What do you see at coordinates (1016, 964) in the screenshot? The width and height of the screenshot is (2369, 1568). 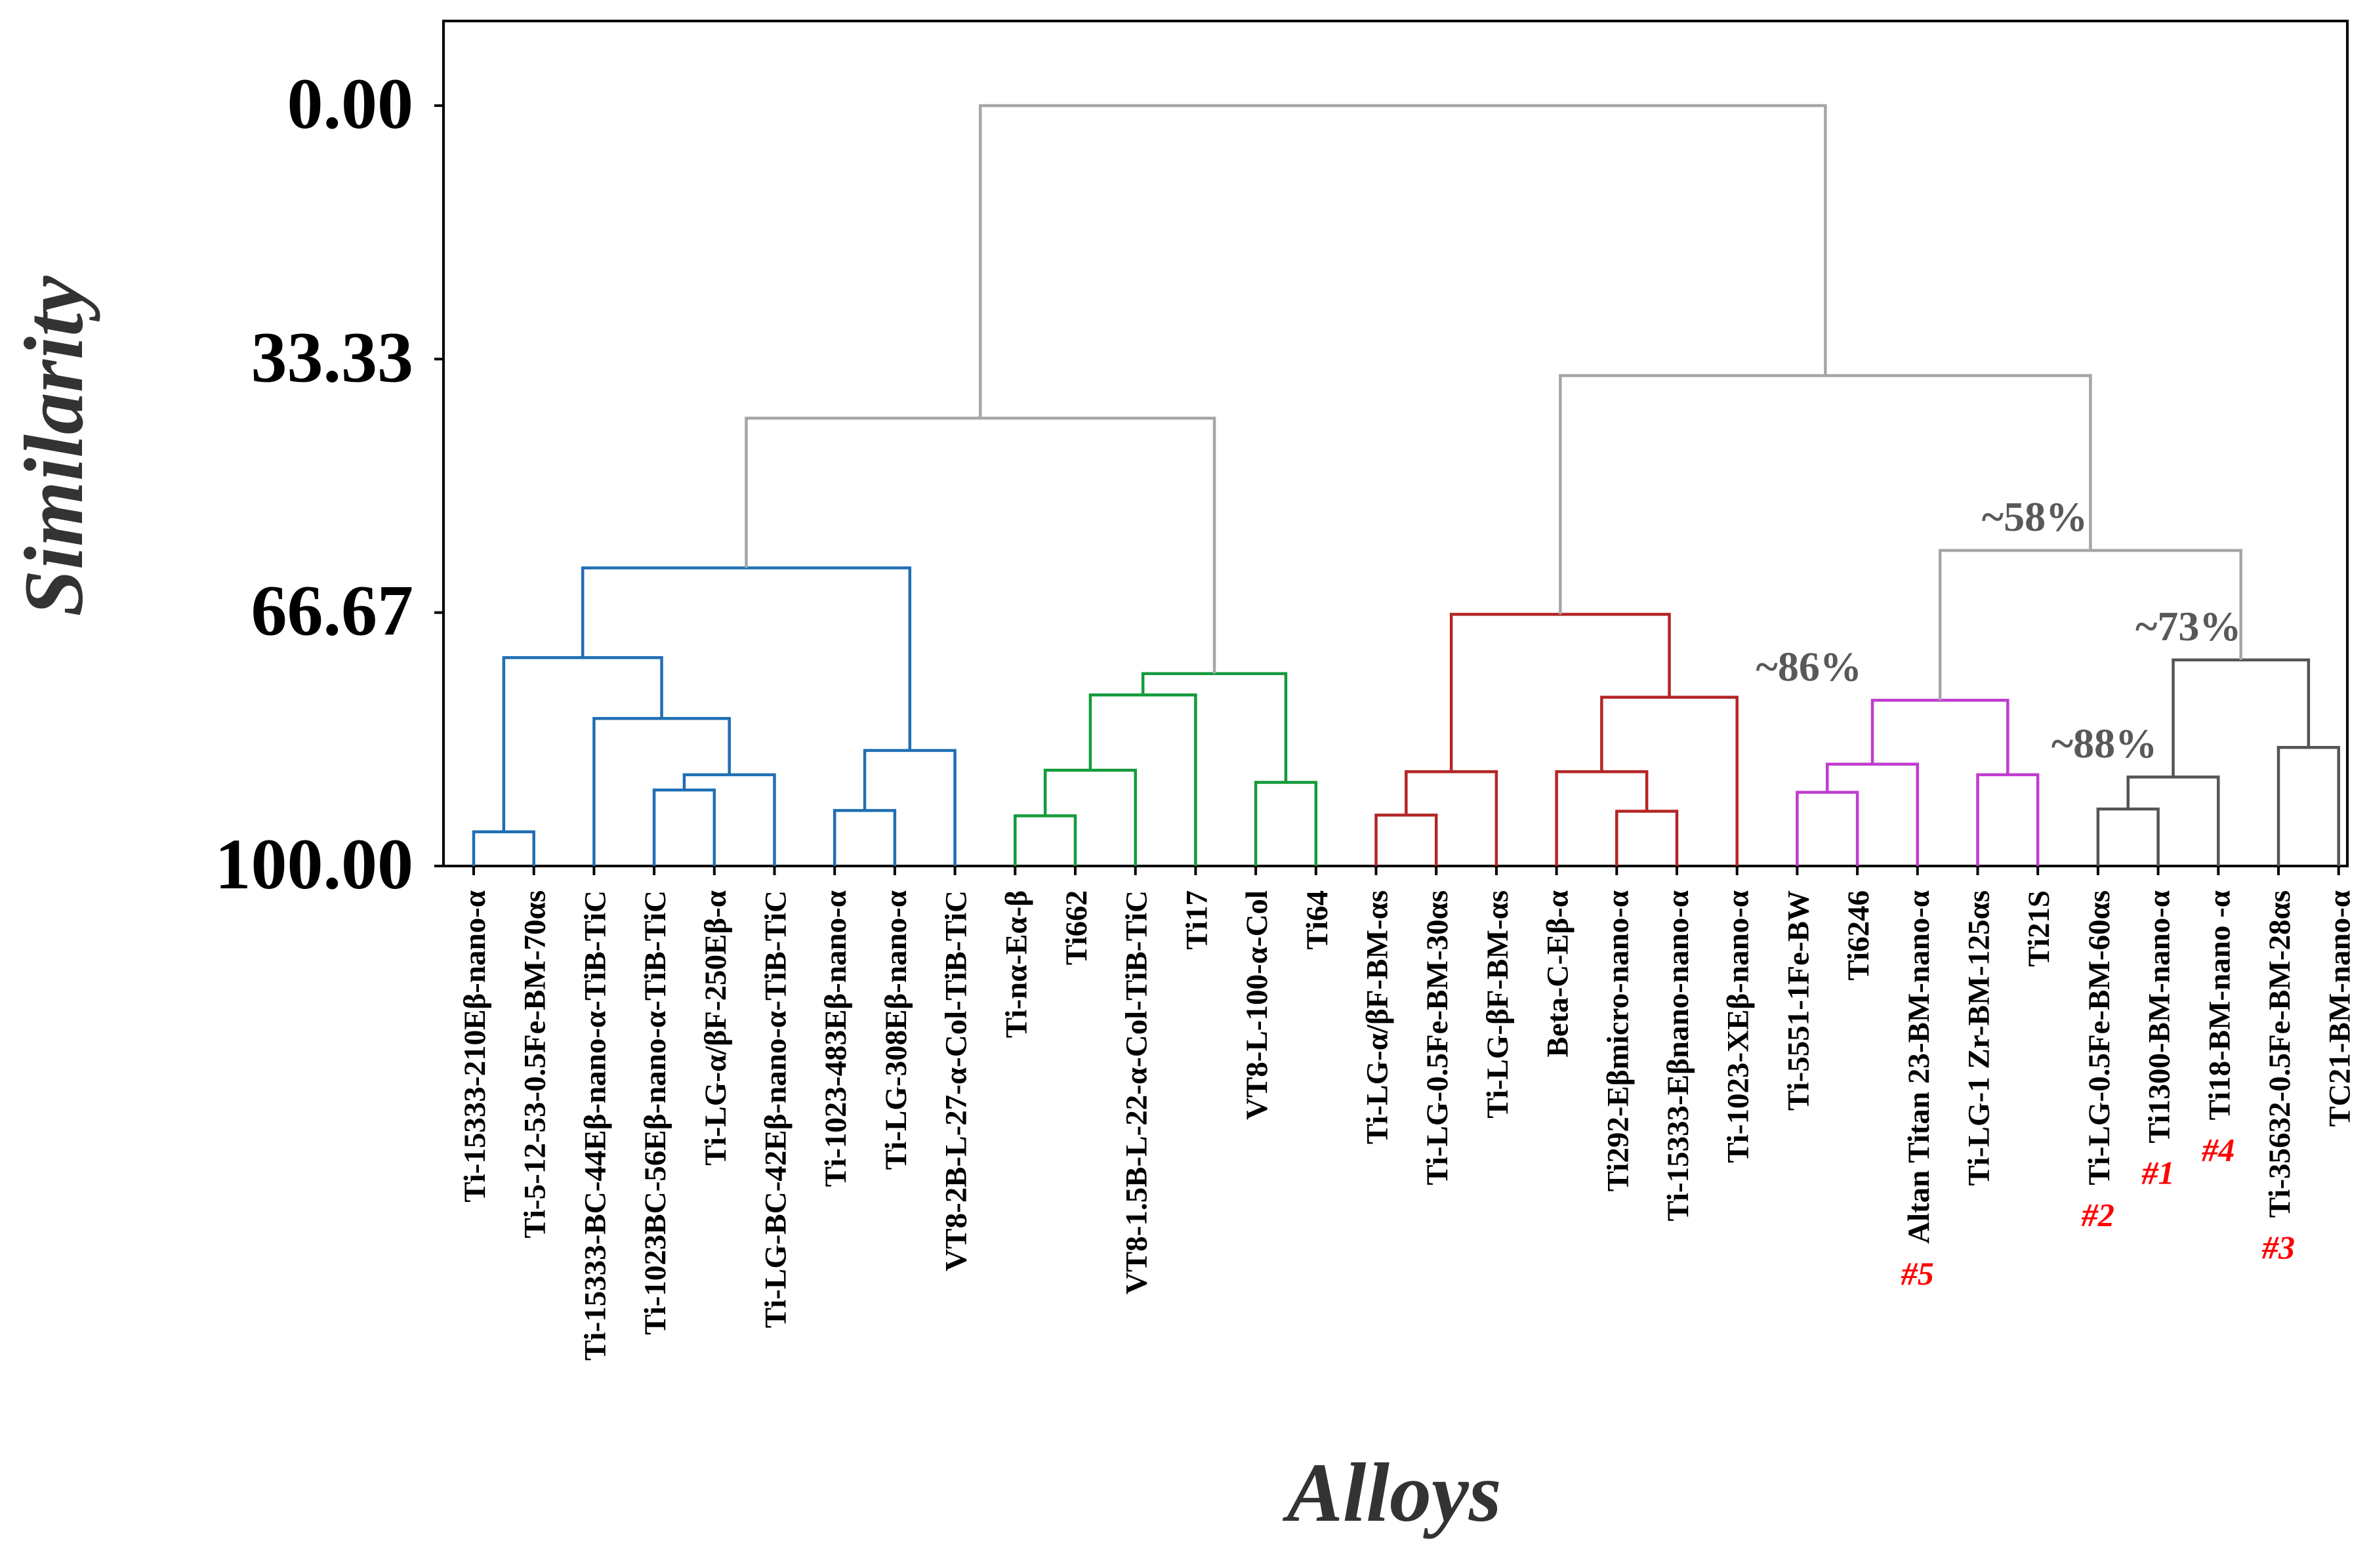 I see `leaf-label: Ti-nα-Eα-β` at bounding box center [1016, 964].